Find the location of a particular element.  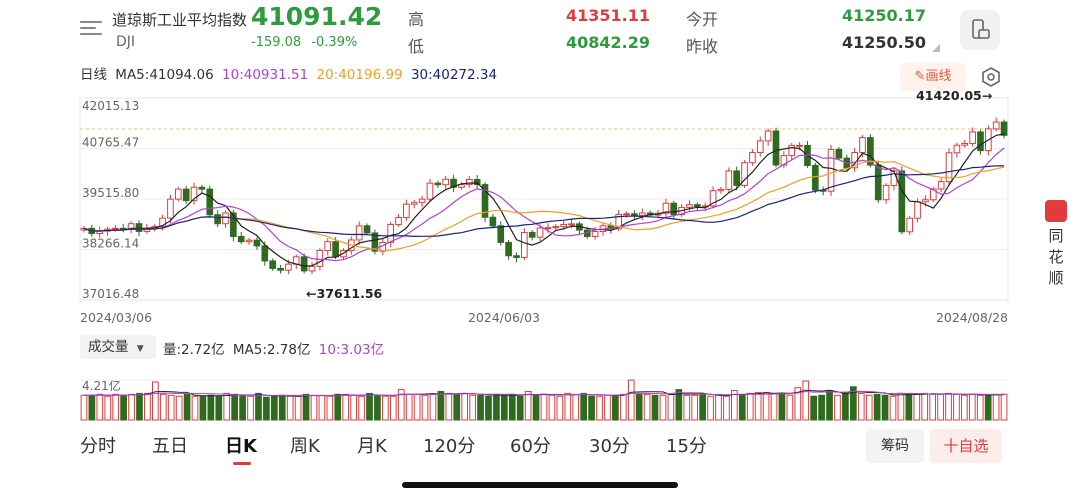

caret-down-icon: ▼ is located at coordinates (140, 349).